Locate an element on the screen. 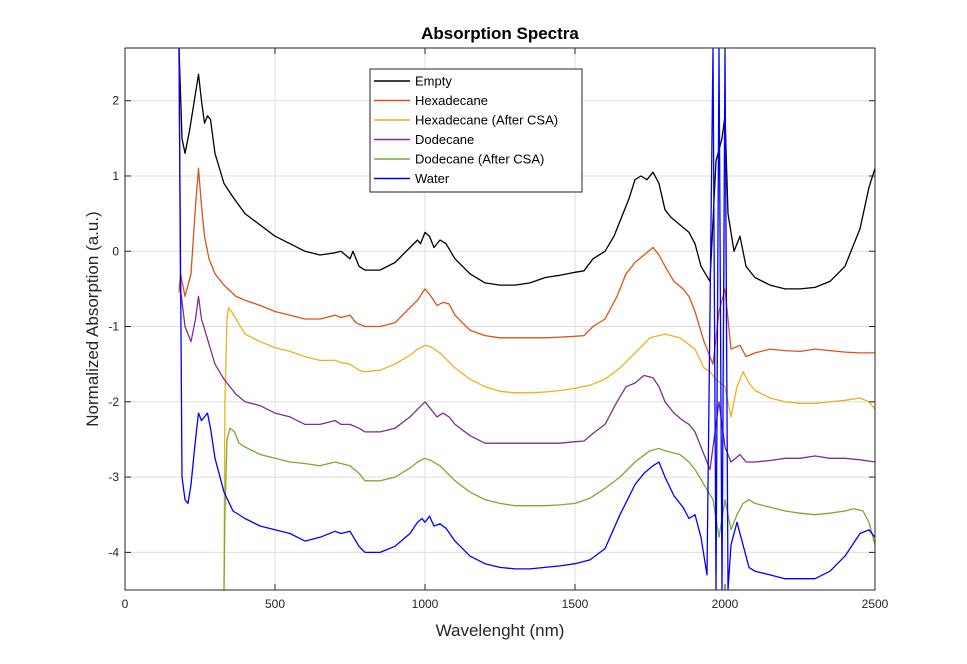 The image size is (967, 664). legend-entry-1: Hexadecane is located at coordinates (451, 100).